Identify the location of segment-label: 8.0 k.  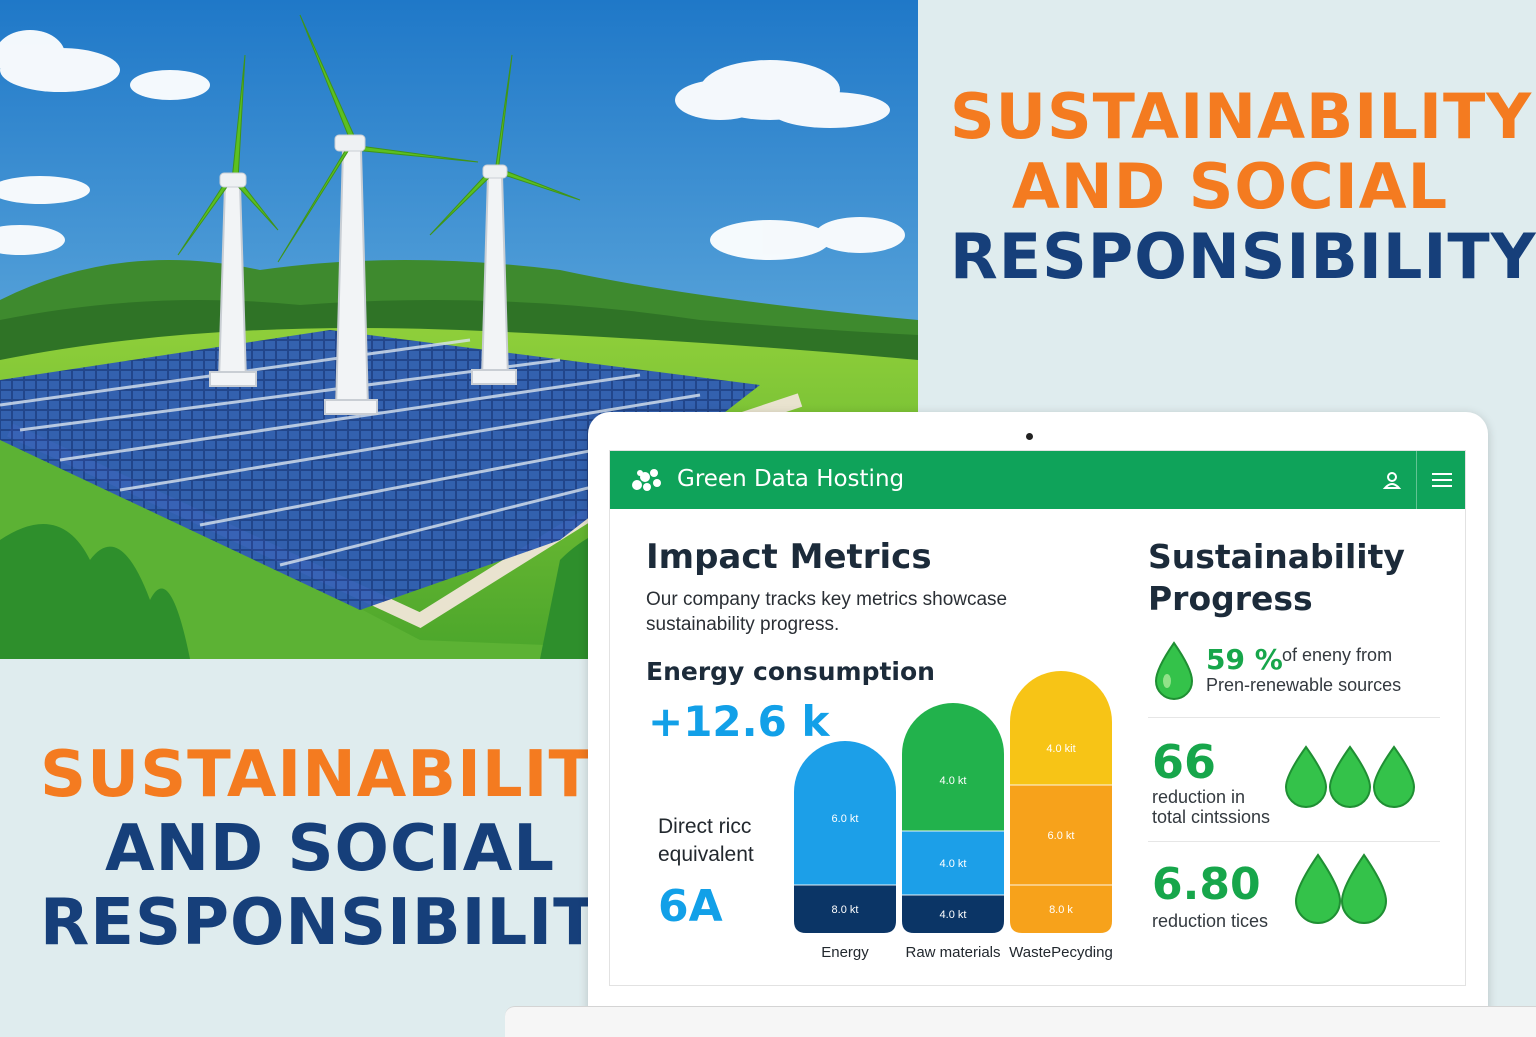
(1061, 910).